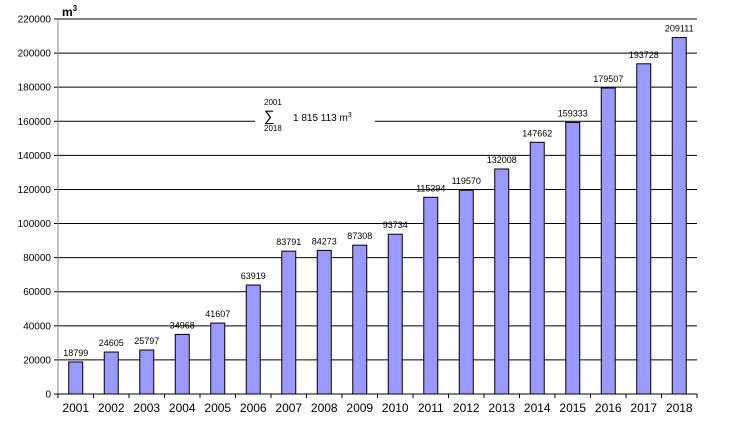  What do you see at coordinates (111, 408) in the screenshot?
I see `x-tick-label: 2002` at bounding box center [111, 408].